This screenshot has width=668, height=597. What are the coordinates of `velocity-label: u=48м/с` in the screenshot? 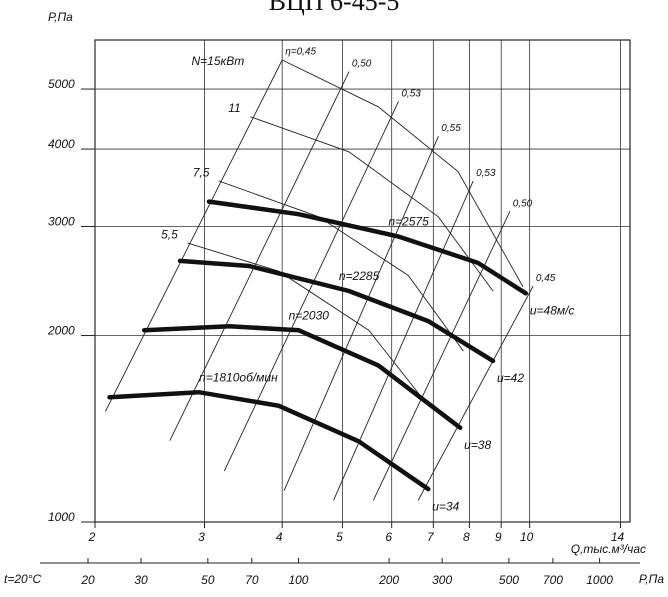 It's located at (552, 310).